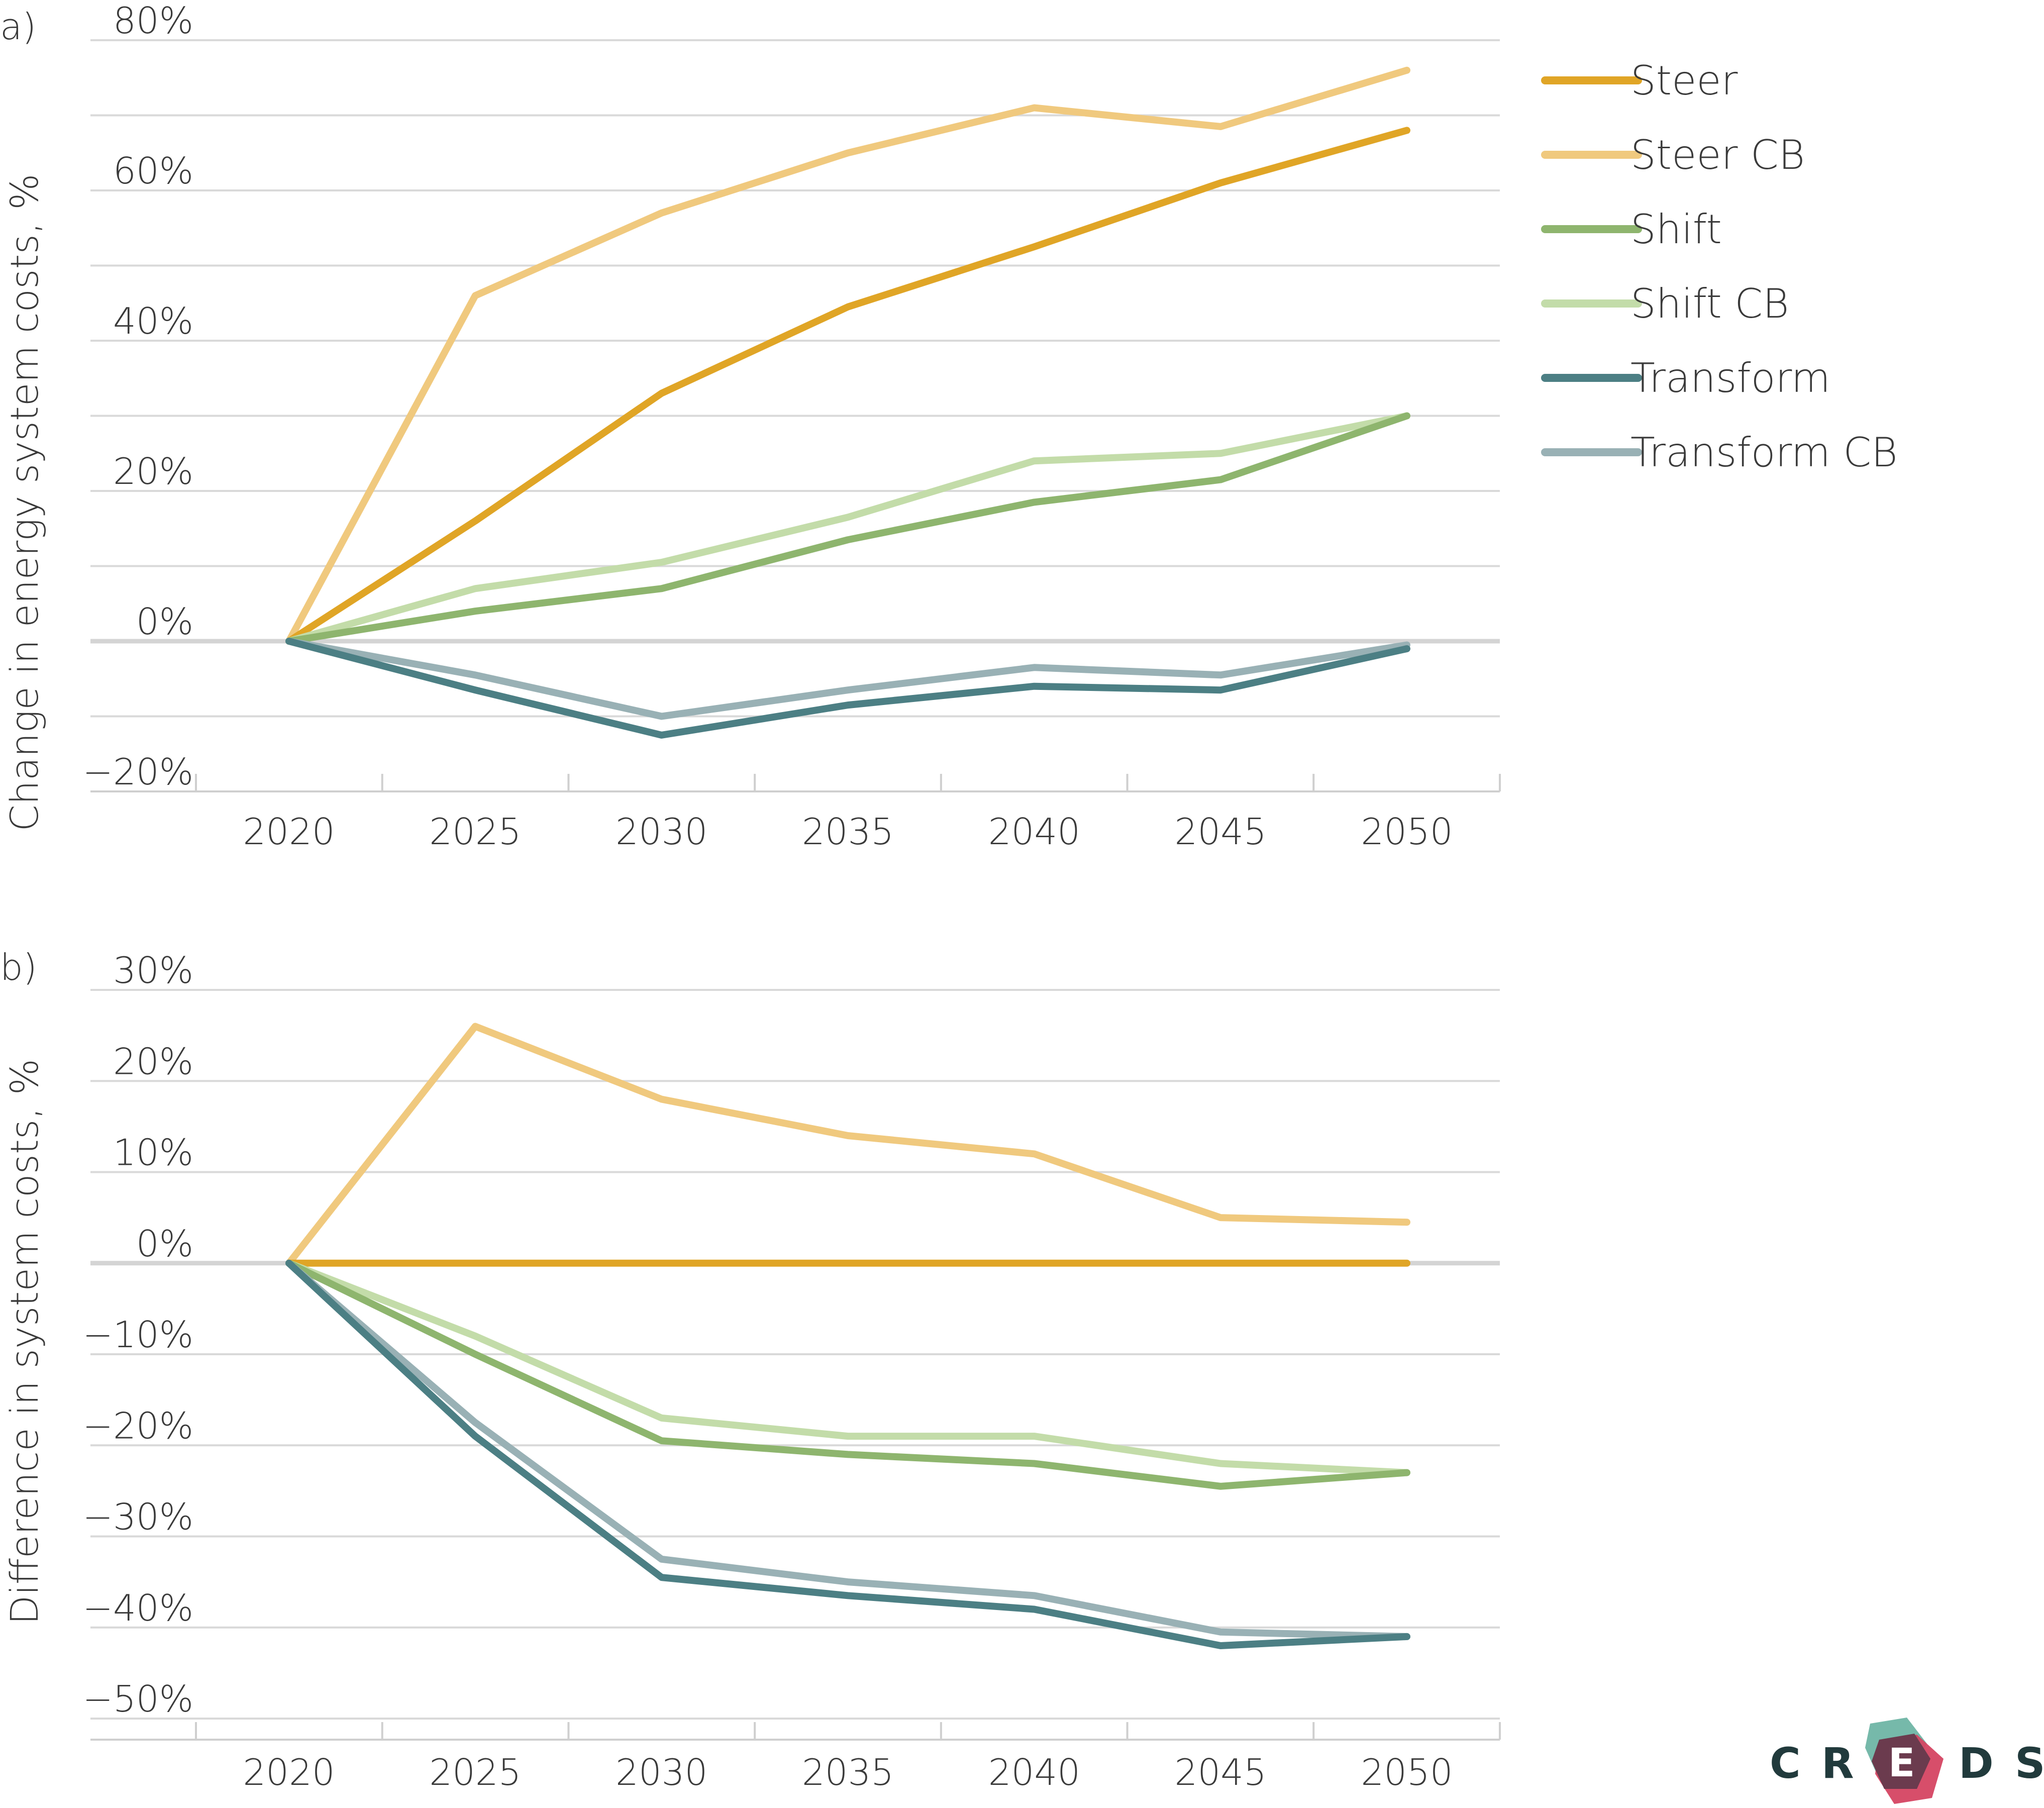 This screenshot has height=1808, width=2044. I want to click on panel-a-x-tick-label: 2020, so click(289, 832).